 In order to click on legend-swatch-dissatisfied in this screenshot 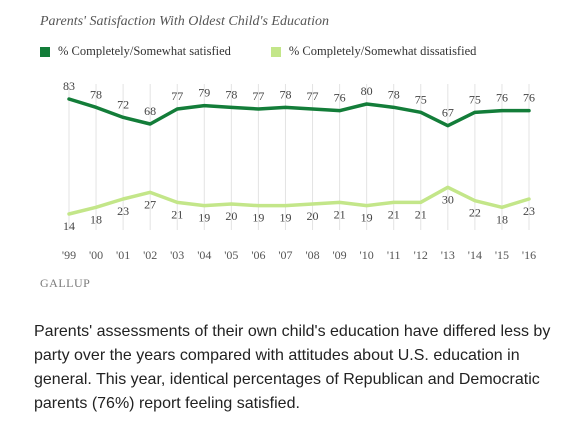, I will do `click(275, 51)`.